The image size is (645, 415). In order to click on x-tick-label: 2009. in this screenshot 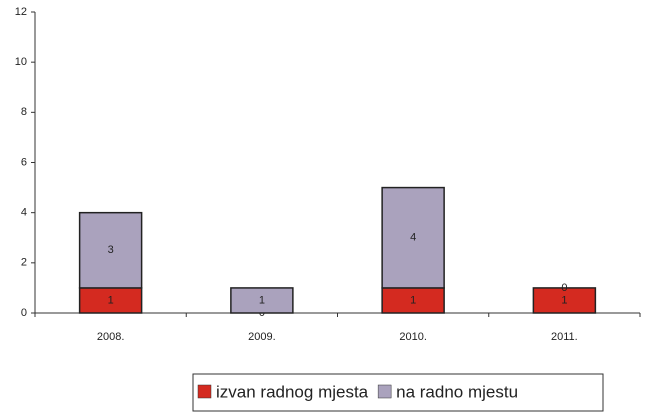, I will do `click(262, 337)`.